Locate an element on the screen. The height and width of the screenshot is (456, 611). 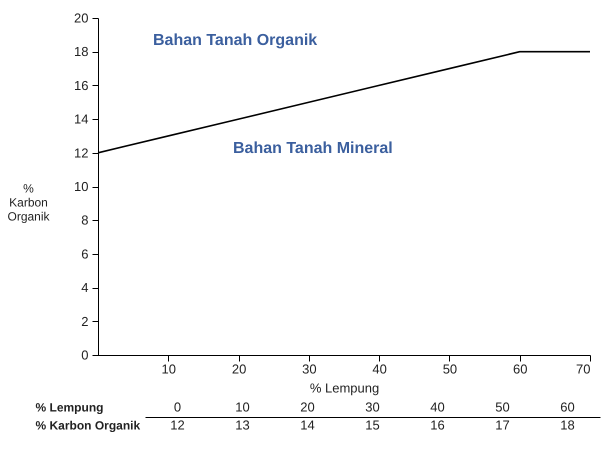
annotation: Bahan Tanah Mineral is located at coordinates (313, 148).